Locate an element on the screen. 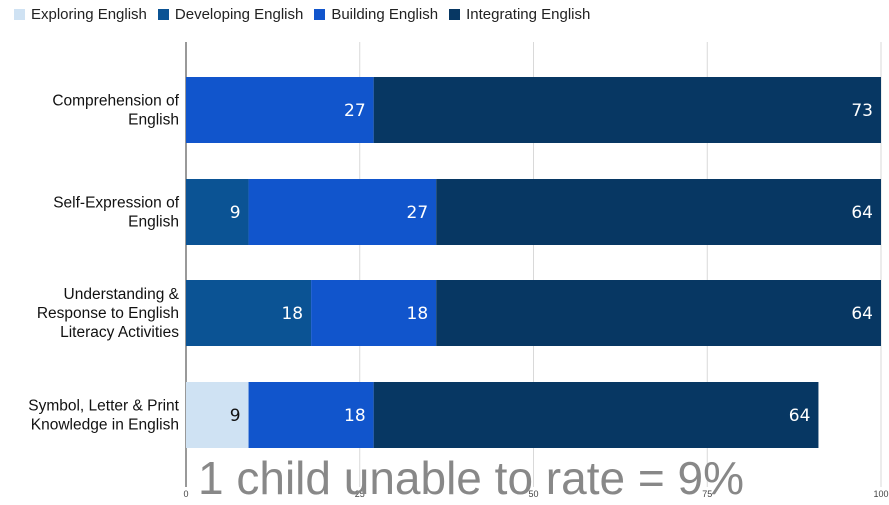  legend-label: Exploring English is located at coordinates (89, 14).